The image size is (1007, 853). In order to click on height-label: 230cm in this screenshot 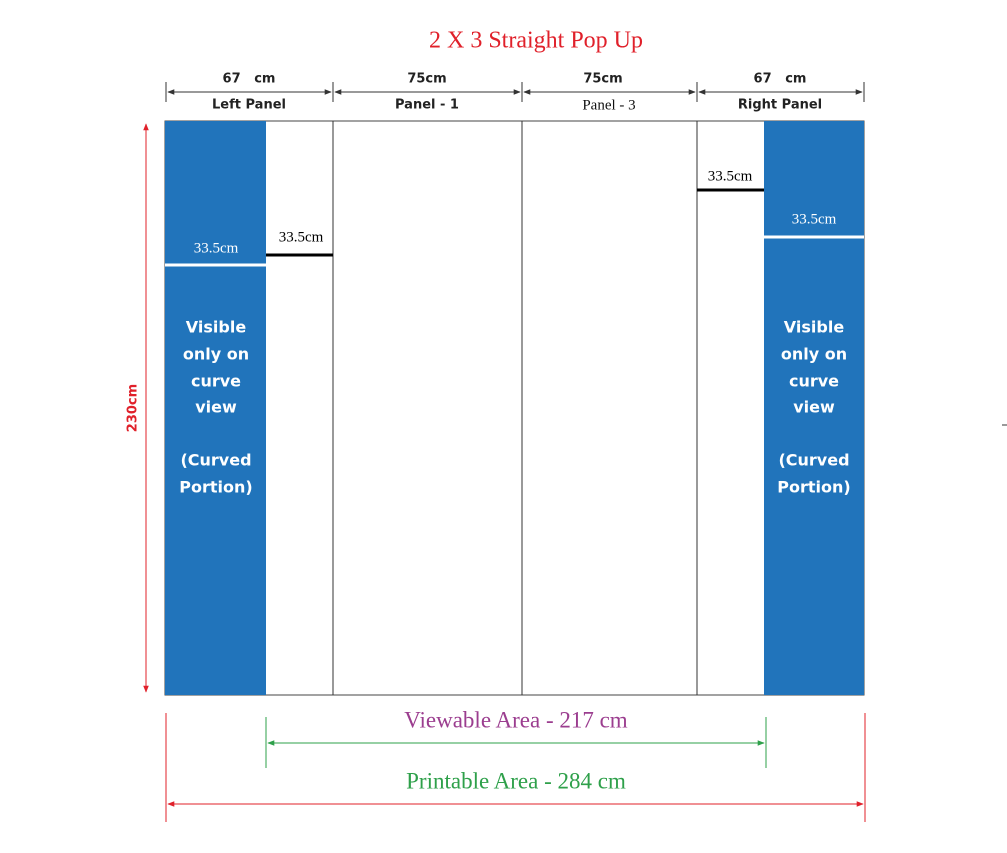, I will do `click(133, 408)`.